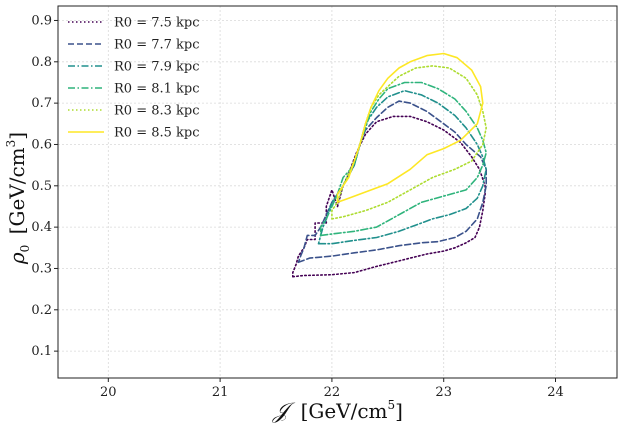  What do you see at coordinates (157, 89) in the screenshot?
I see `legend-label: R0 = 8.1 kpc` at bounding box center [157, 89].